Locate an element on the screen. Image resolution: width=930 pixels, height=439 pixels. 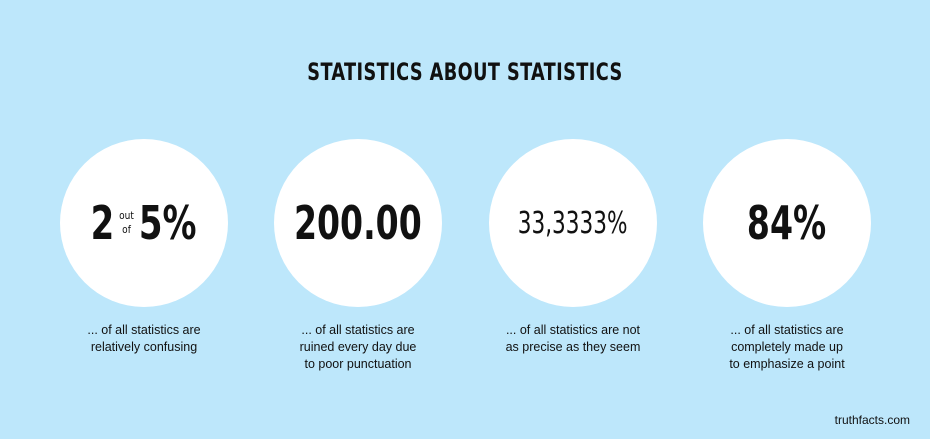
stat-value-4: 84% is located at coordinates (787, 223).